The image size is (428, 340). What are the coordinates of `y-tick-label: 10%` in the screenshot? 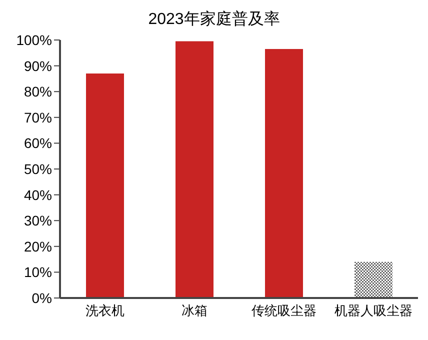 It's located at (38, 272).